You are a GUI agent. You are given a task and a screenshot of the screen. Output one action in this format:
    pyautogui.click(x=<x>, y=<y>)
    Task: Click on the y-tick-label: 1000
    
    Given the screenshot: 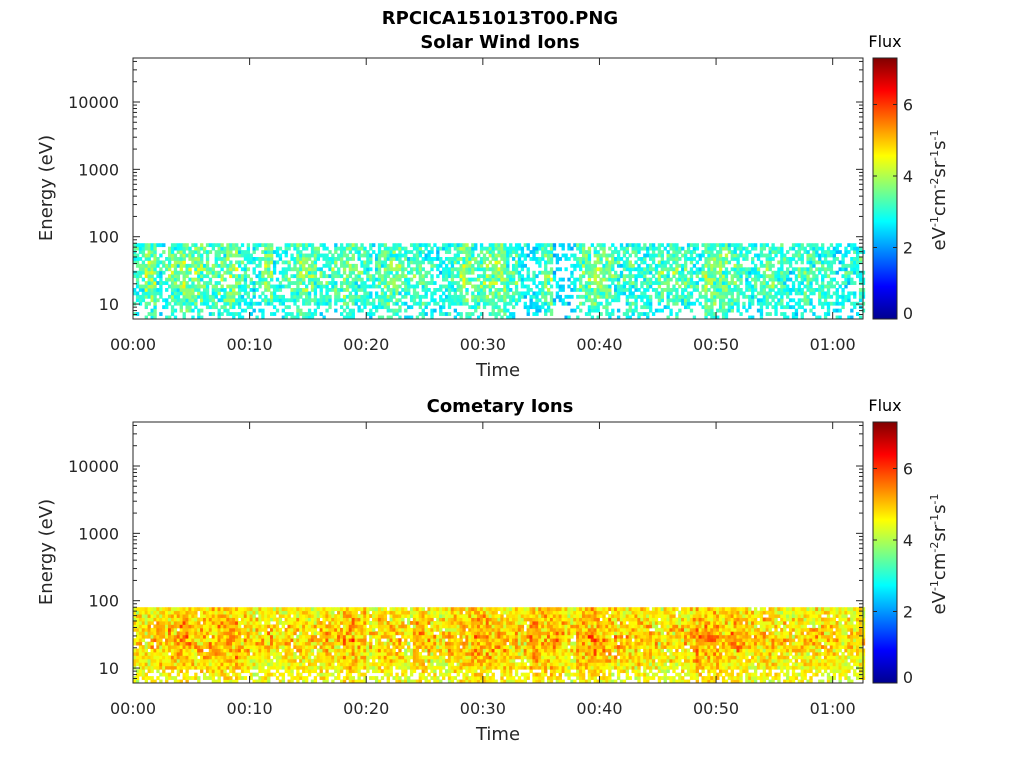 What is the action you would take?
    pyautogui.click(x=98, y=169)
    